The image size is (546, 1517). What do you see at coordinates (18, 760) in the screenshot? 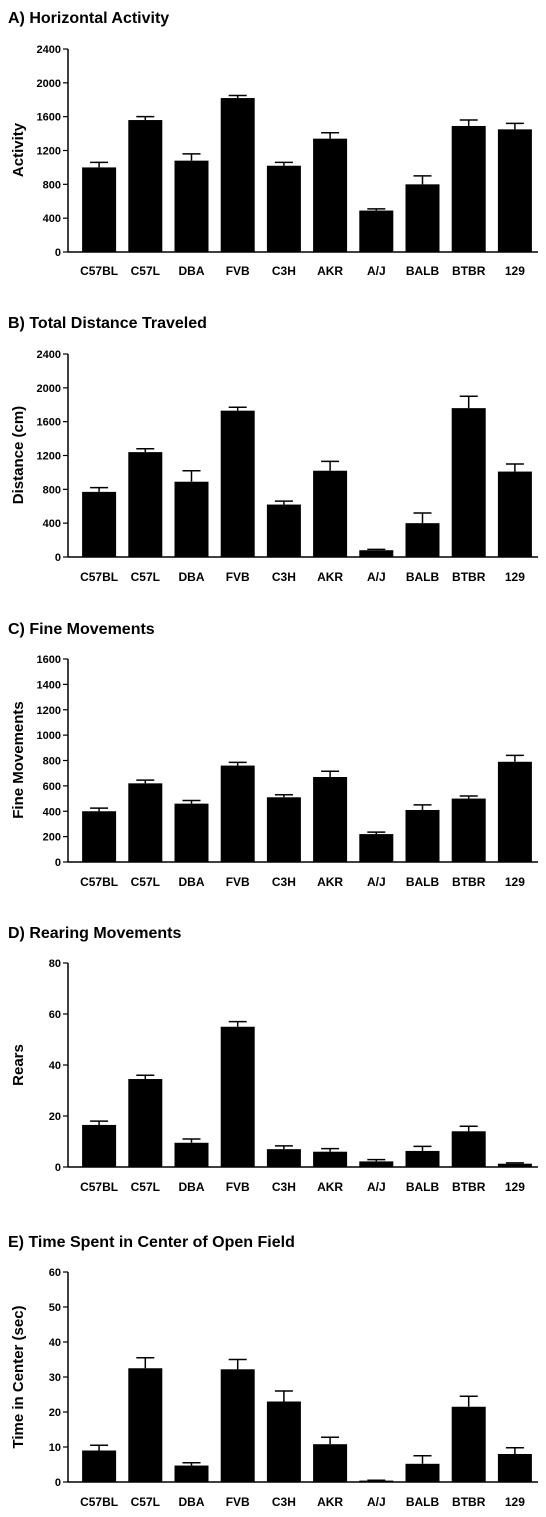
I see `y-axis-label: Fine Movements` at bounding box center [18, 760].